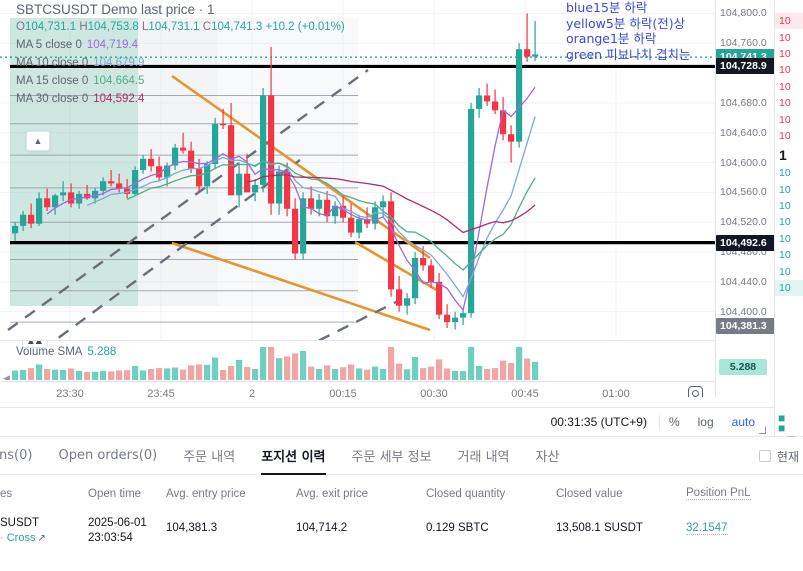 This screenshot has height=571, width=803. I want to click on annotation-line: yellow5분 하락(전)상, so click(626, 23).